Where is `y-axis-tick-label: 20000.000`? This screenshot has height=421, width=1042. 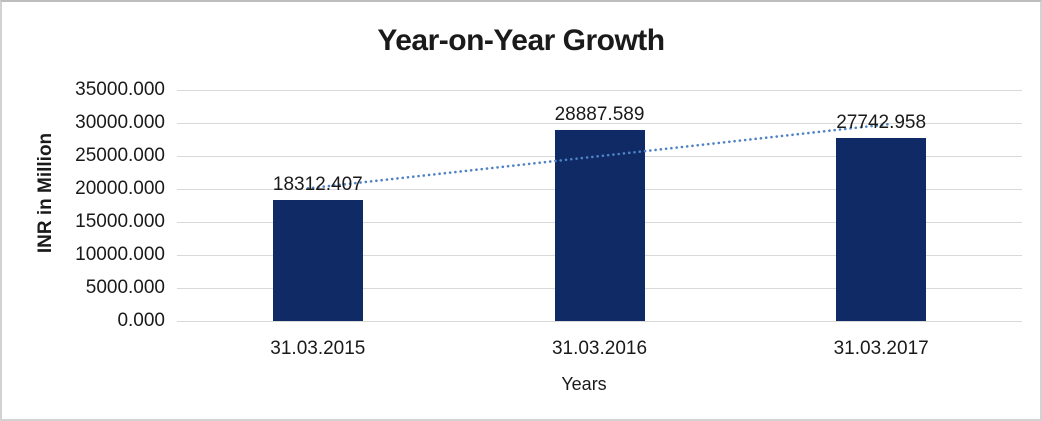 y-axis-tick-label: 20000.000 is located at coordinates (120, 188).